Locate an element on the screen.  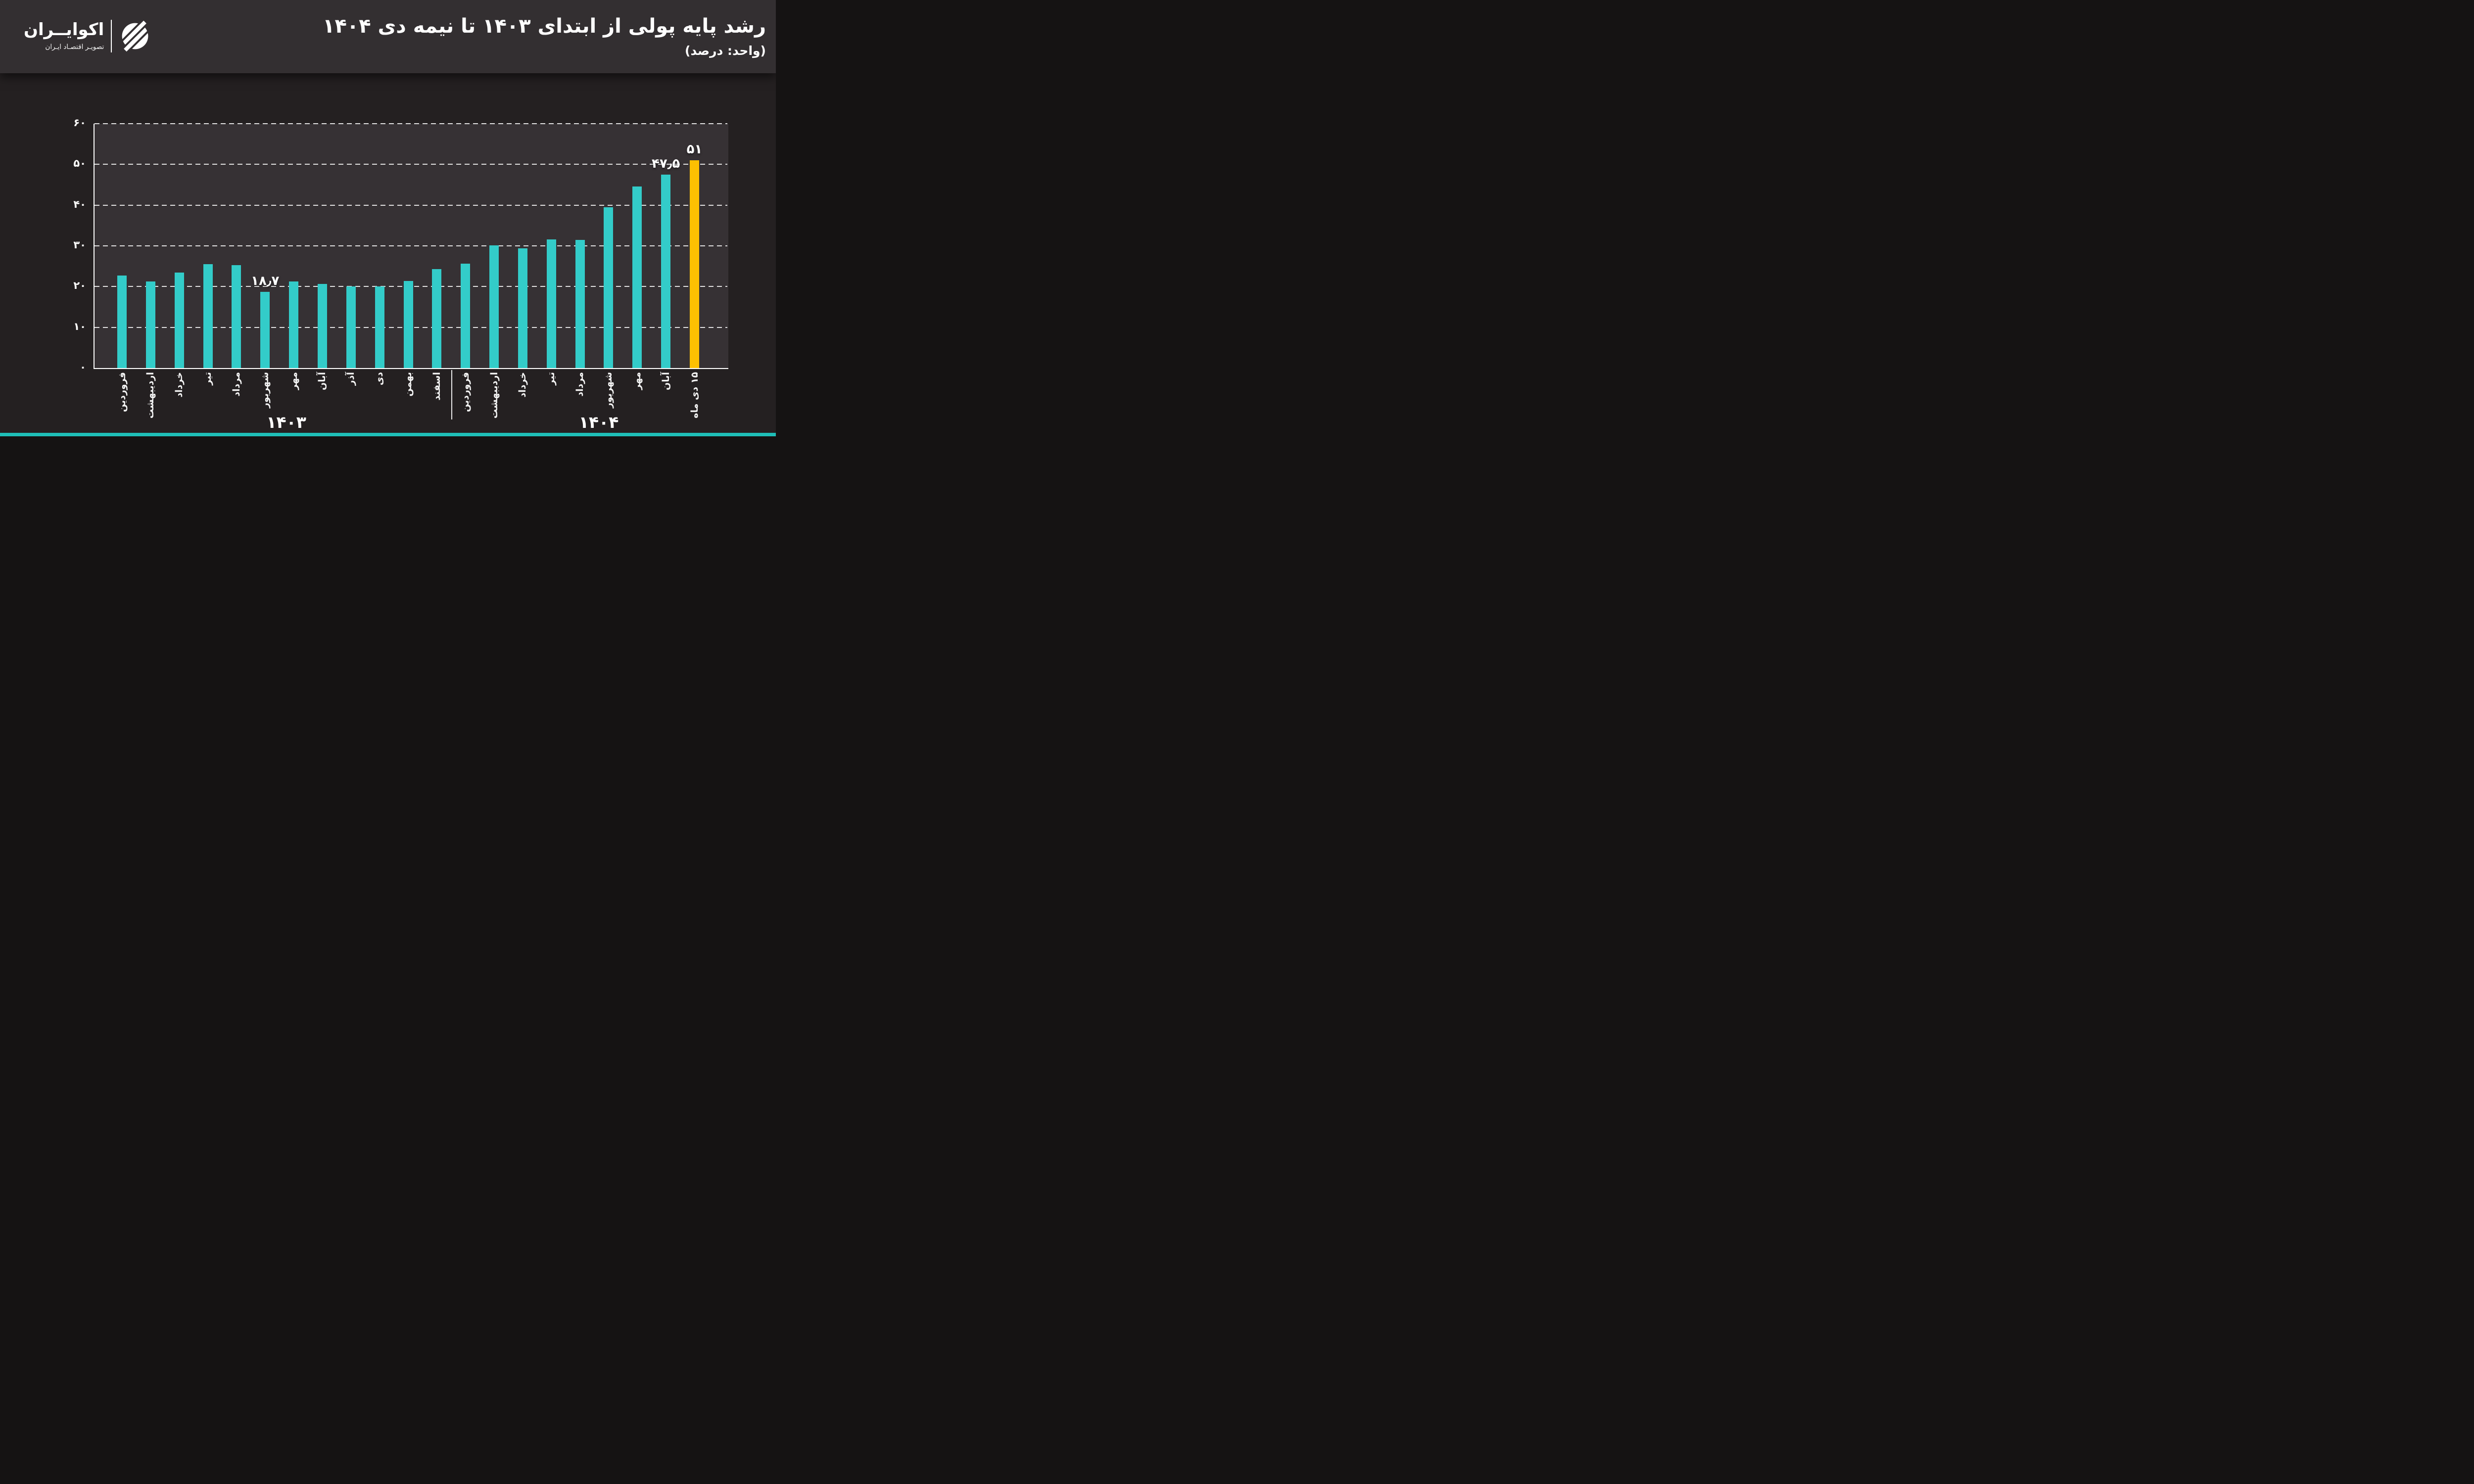
bar-10-دی is located at coordinates (379, 327).